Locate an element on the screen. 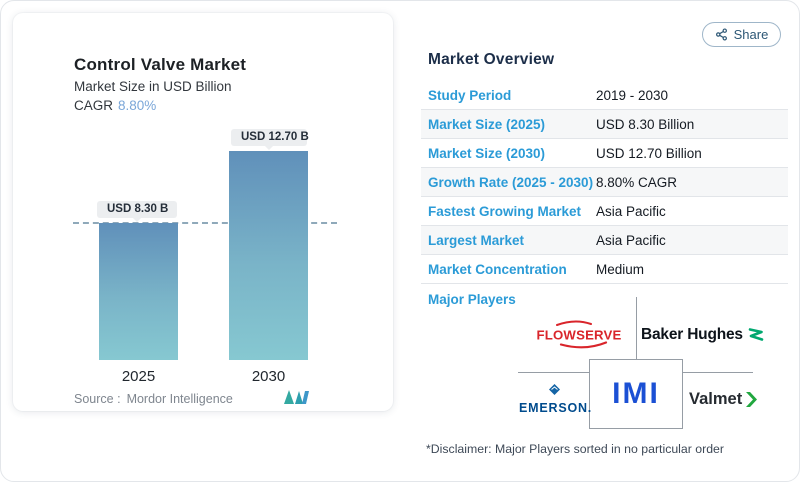 The height and width of the screenshot is (482, 800). bar-value-label-2030: USD 12.70 B is located at coordinates (270, 139).